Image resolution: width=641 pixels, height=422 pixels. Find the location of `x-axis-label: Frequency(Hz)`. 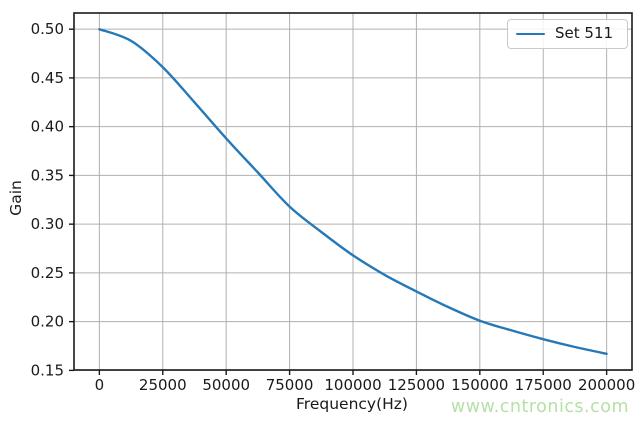

x-axis-label: Frequency(Hz) is located at coordinates (352, 404).